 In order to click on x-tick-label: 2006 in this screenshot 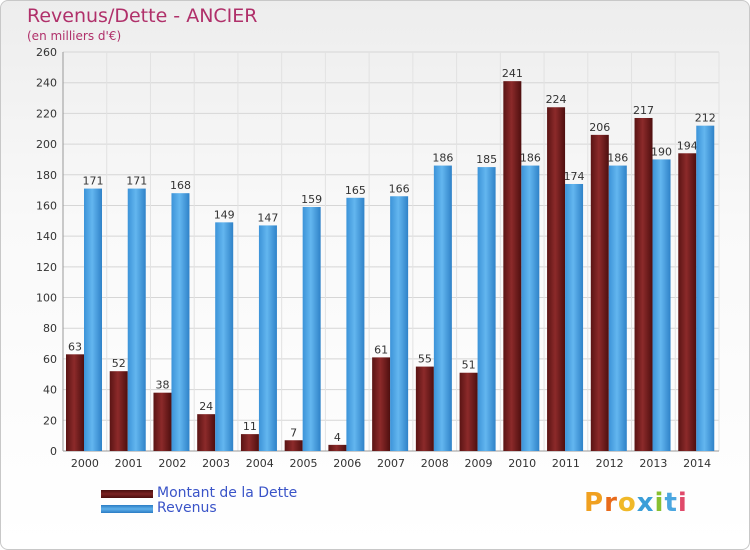, I will do `click(347, 463)`.